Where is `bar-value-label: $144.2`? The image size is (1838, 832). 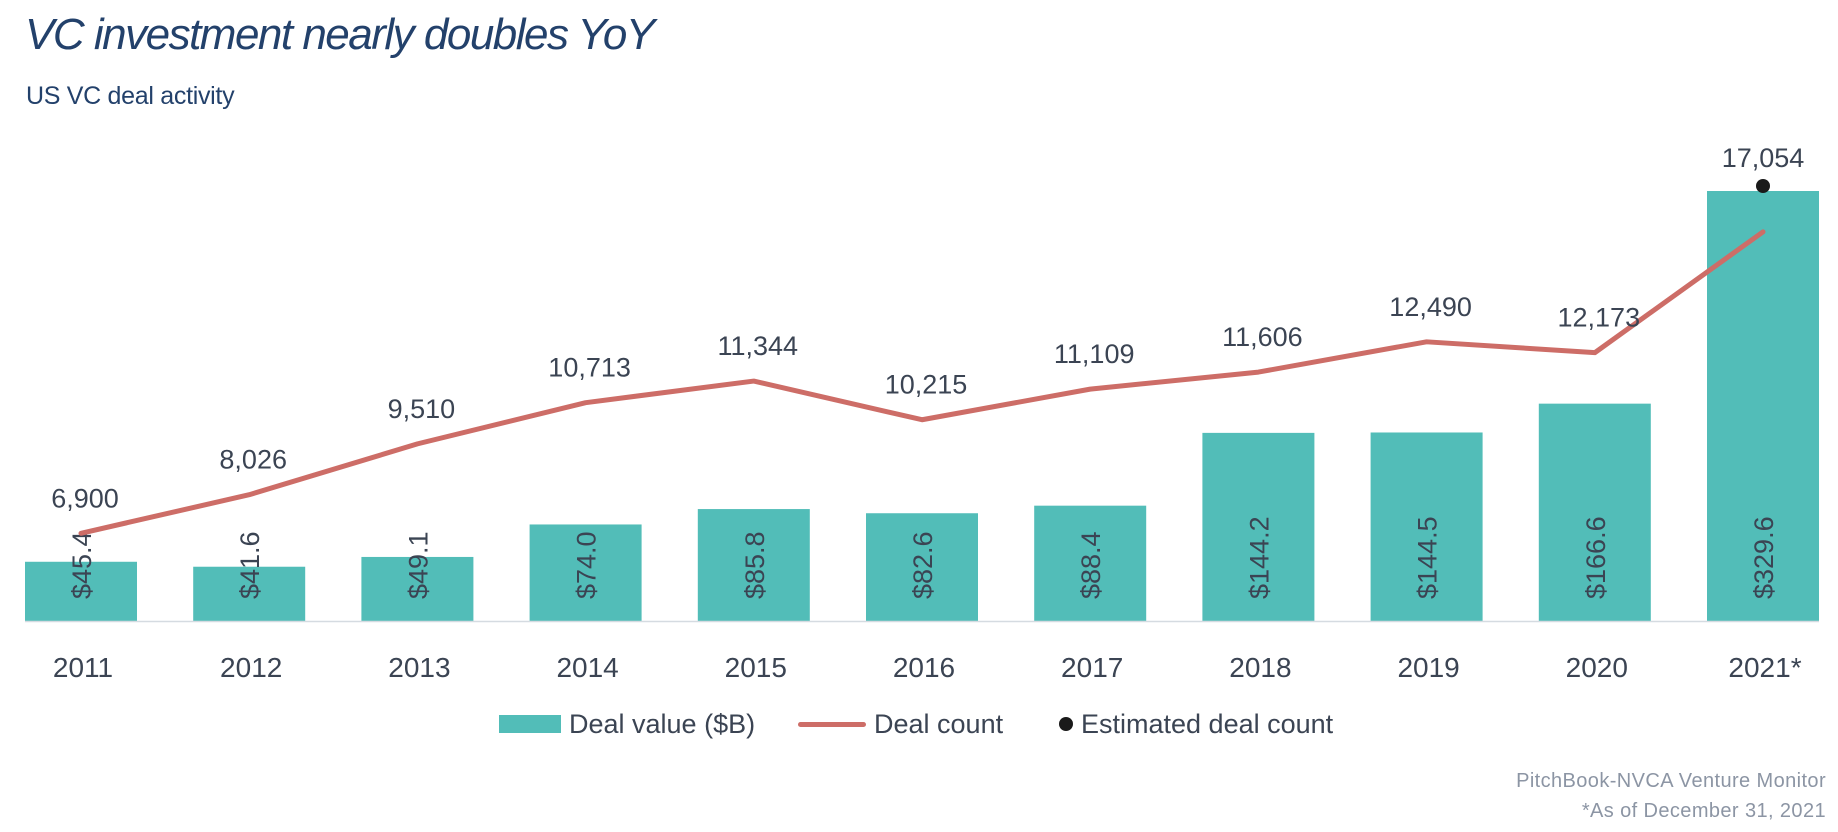
bar-value-label: $144.2 is located at coordinates (1259, 557).